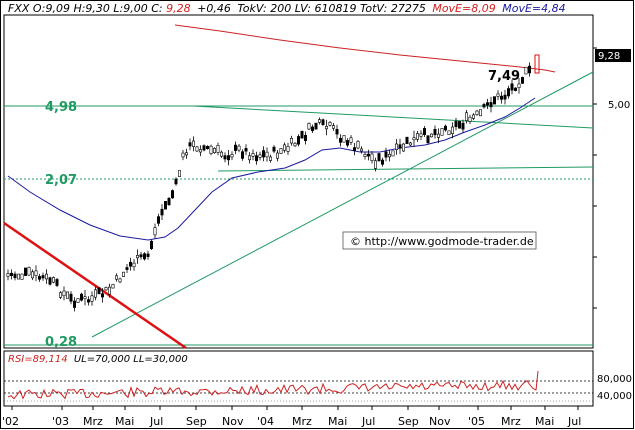 This screenshot has height=430, width=635. What do you see at coordinates (408, 421) in the screenshot?
I see `x-tick-label: Sep` at bounding box center [408, 421].